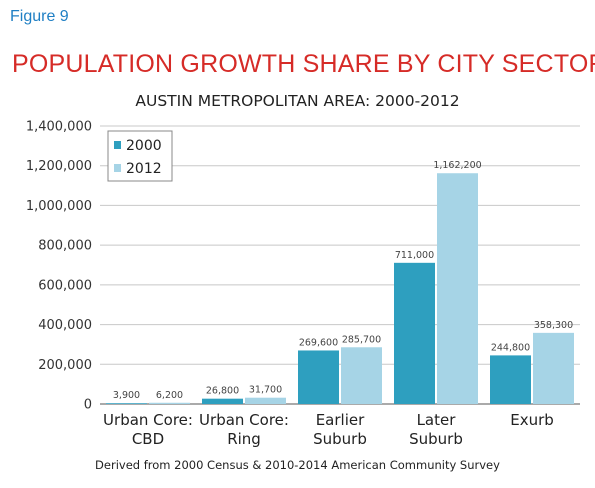  I want to click on x-tick-label: CBD, so click(148, 439).